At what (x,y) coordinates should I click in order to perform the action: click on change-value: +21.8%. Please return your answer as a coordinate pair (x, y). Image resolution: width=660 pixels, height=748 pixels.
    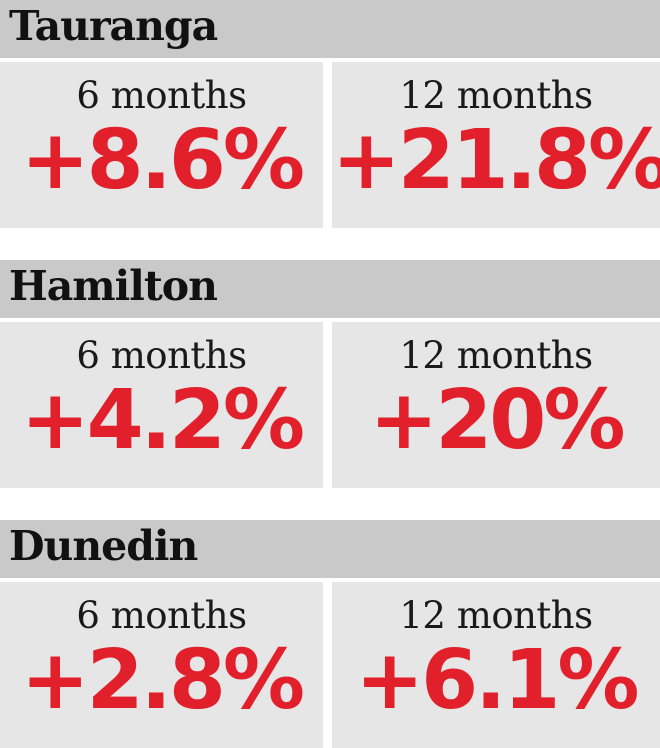
    Looking at the image, I should click on (496, 160).